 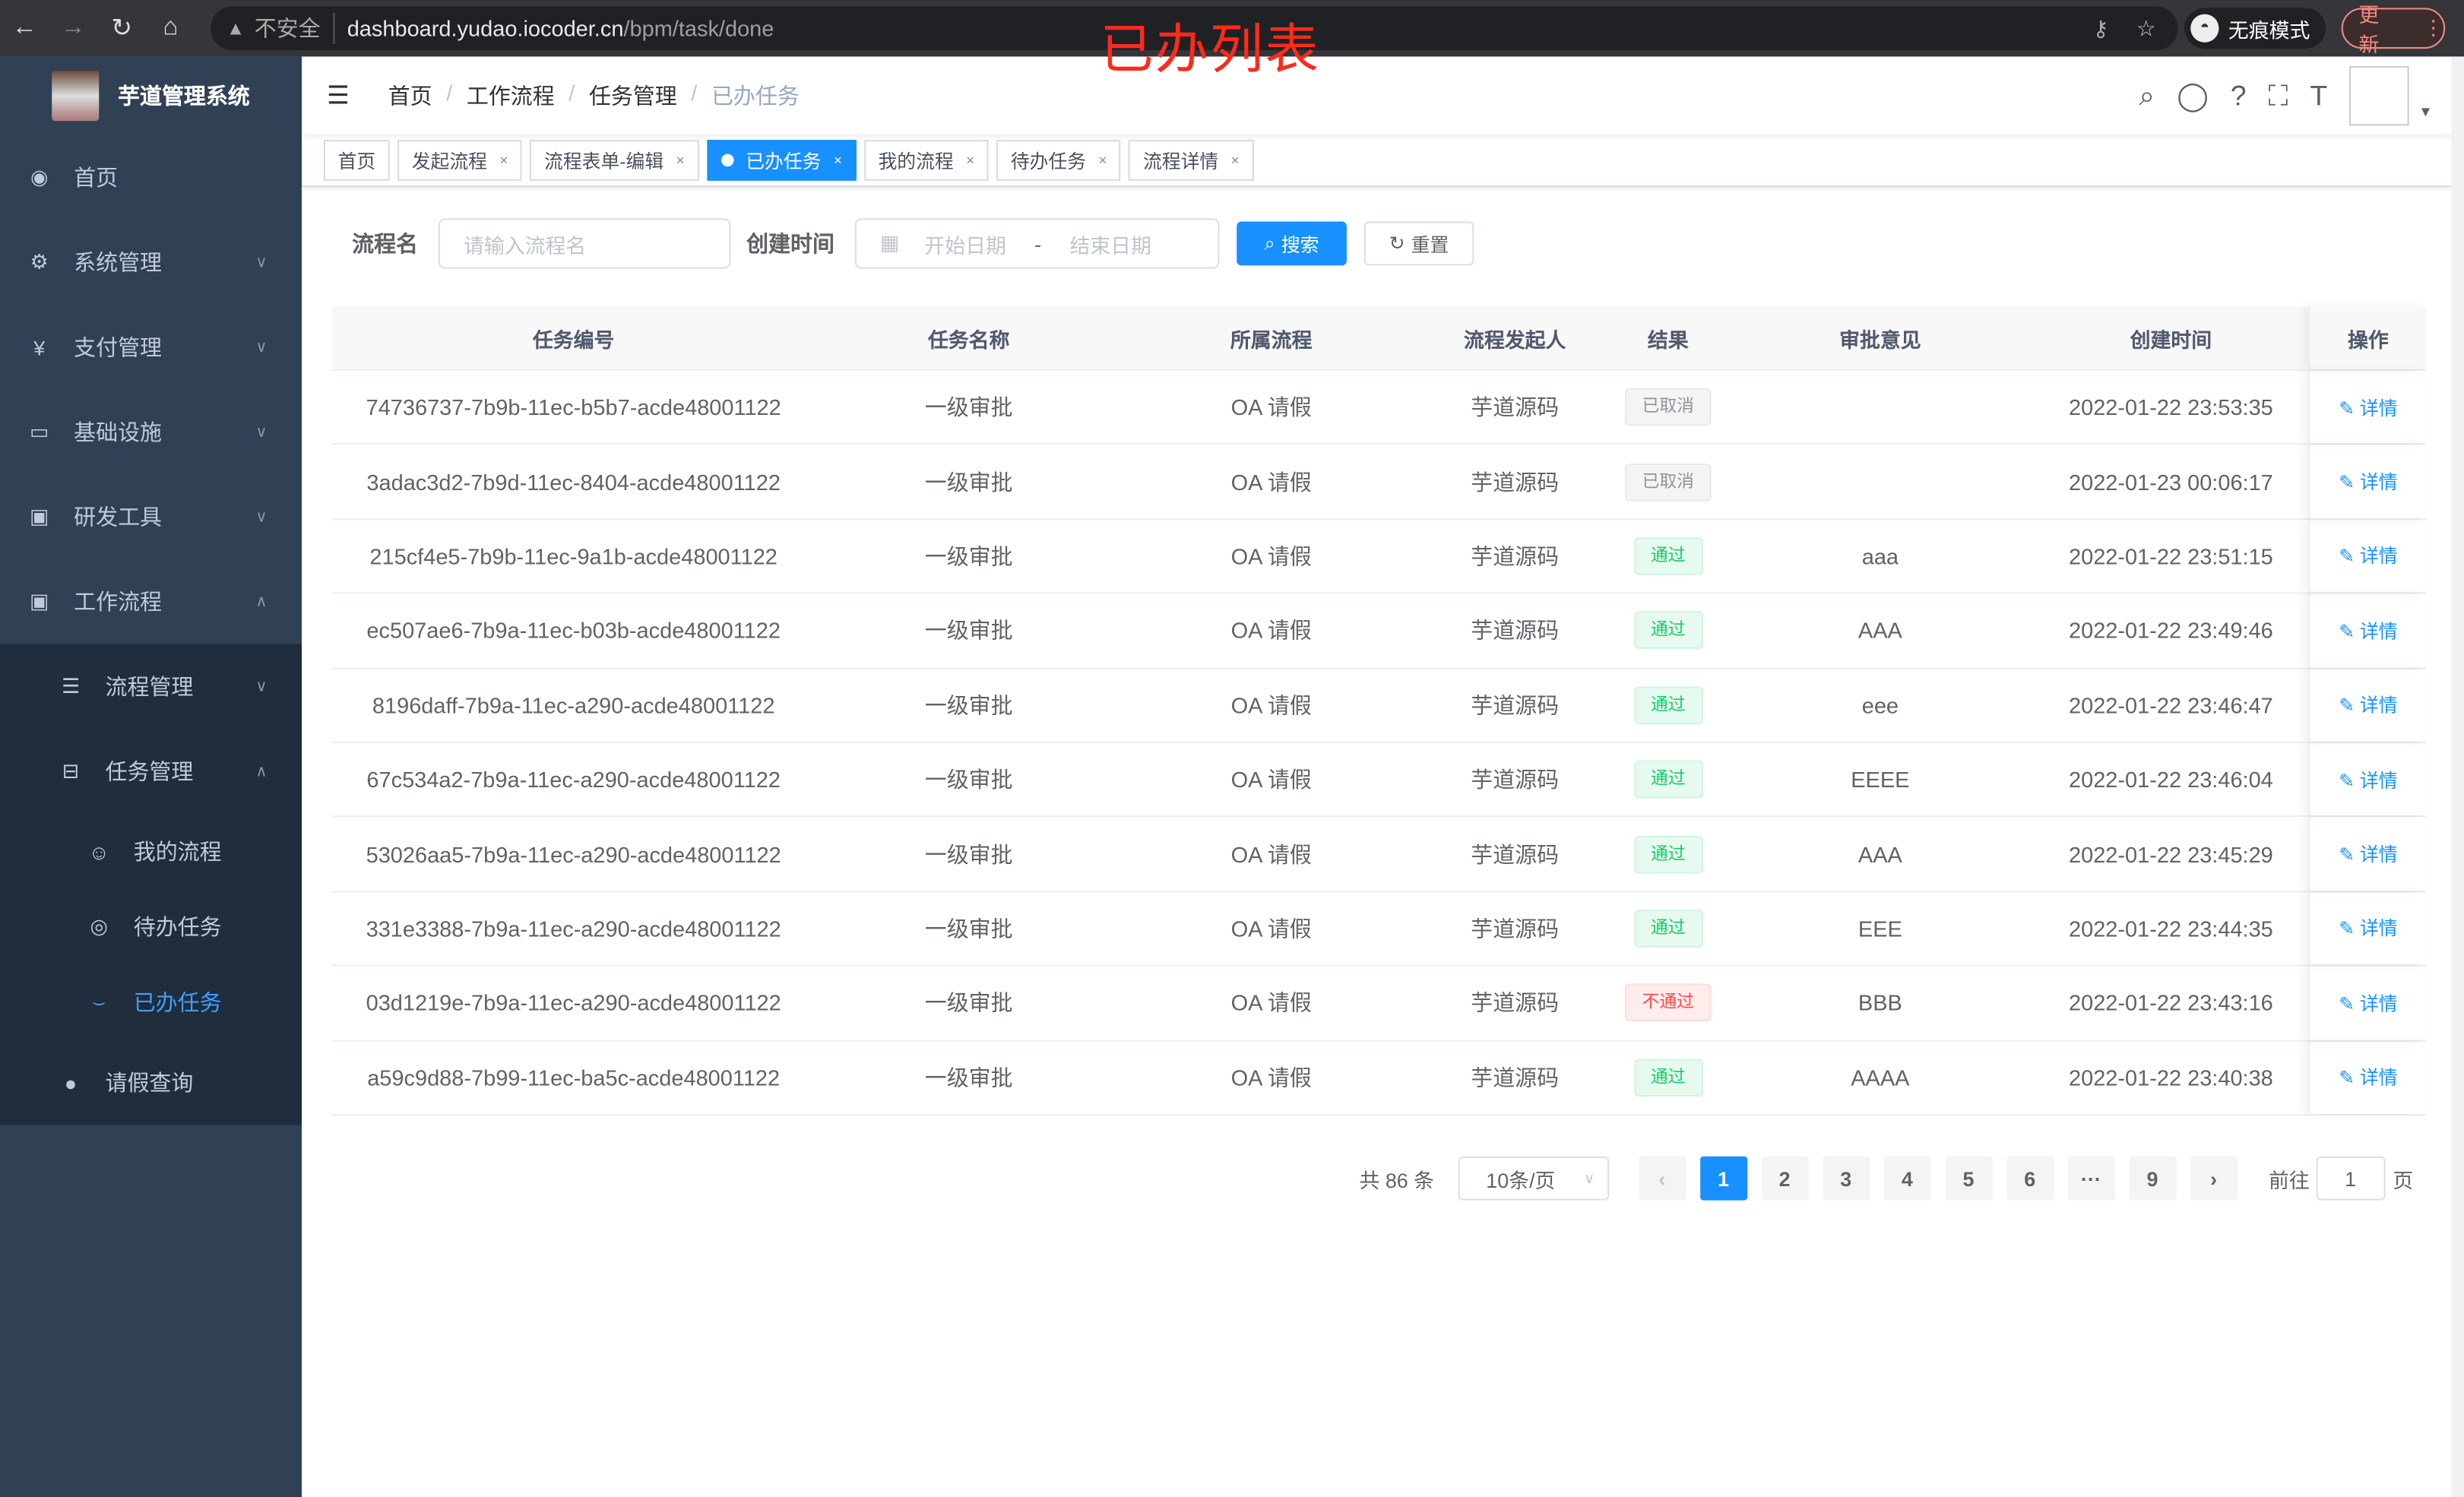 I want to click on sidebar-item-home: ◉ 首页, so click(x=151, y=177).